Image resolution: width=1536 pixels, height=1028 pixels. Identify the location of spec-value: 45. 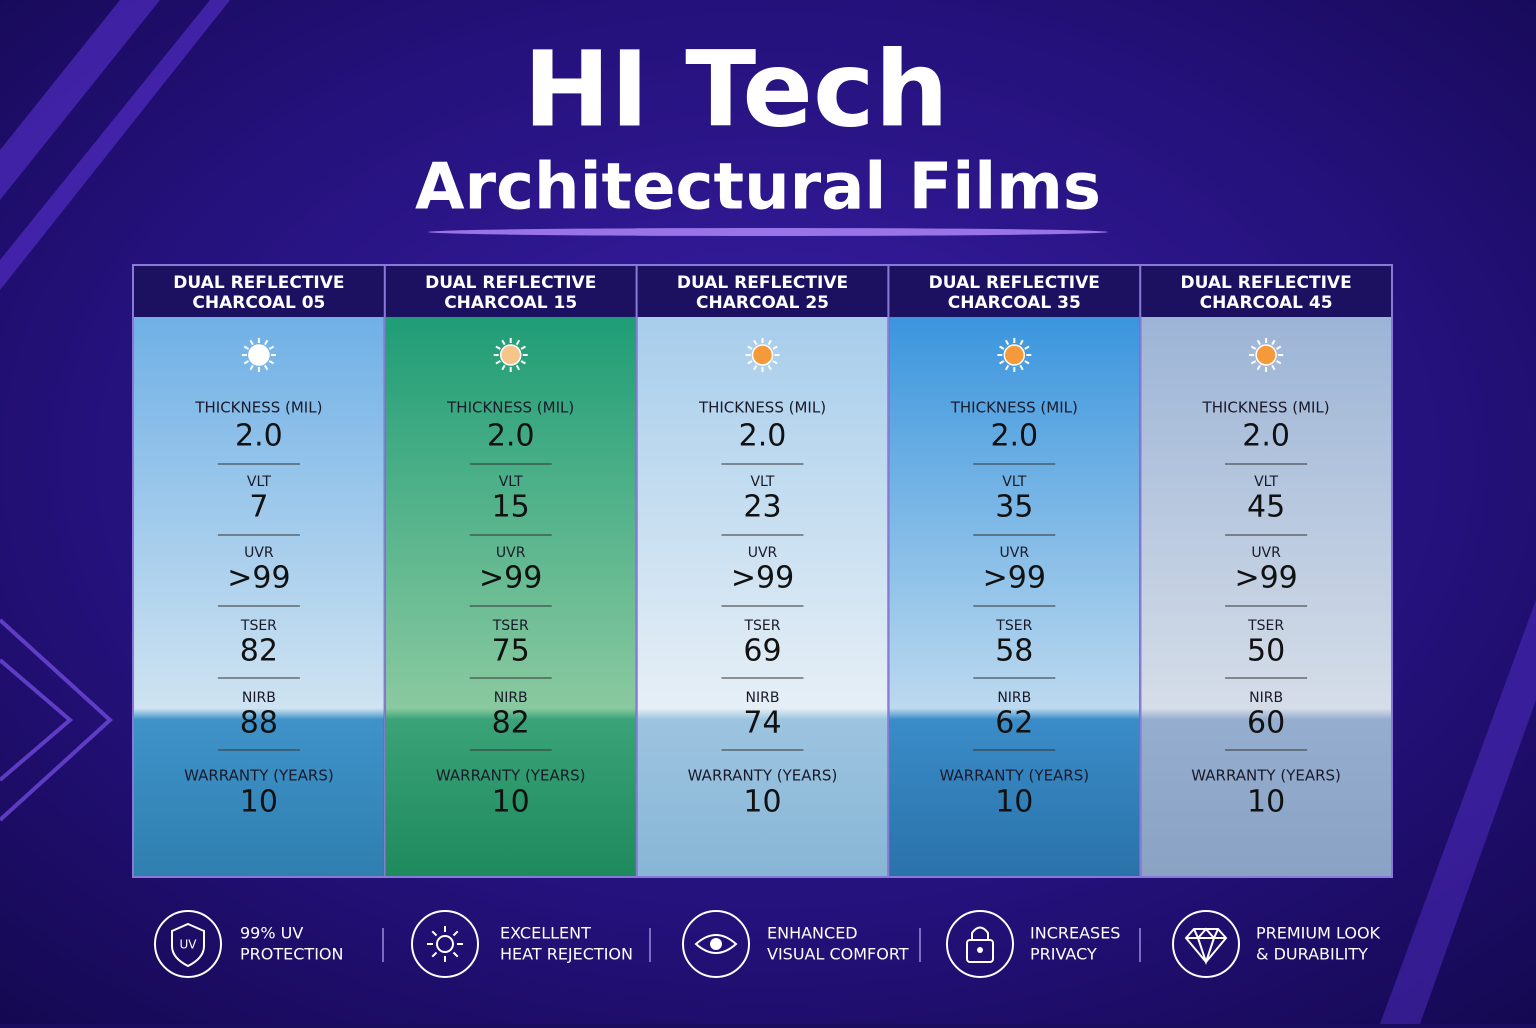
(1266, 507).